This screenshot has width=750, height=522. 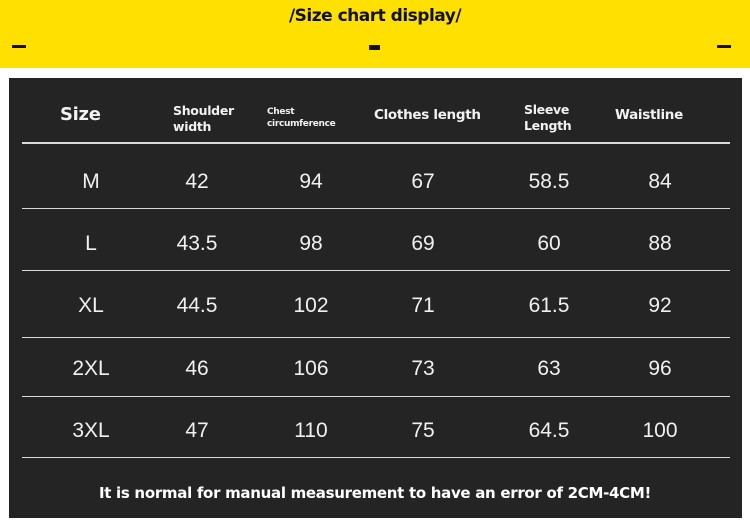 What do you see at coordinates (423, 243) in the screenshot?
I see `table-cell: 69` at bounding box center [423, 243].